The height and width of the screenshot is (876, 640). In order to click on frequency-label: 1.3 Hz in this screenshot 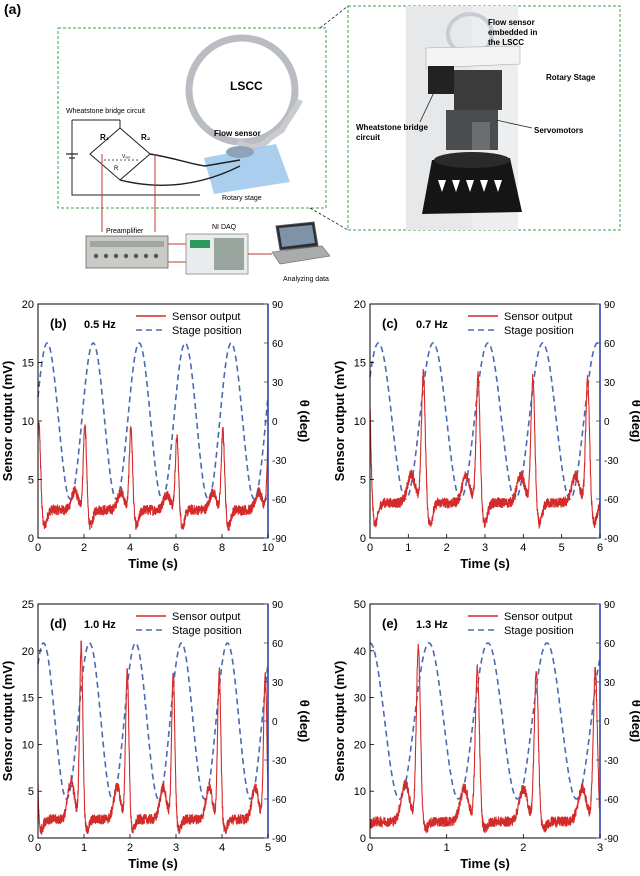, I will do `click(432, 625)`.